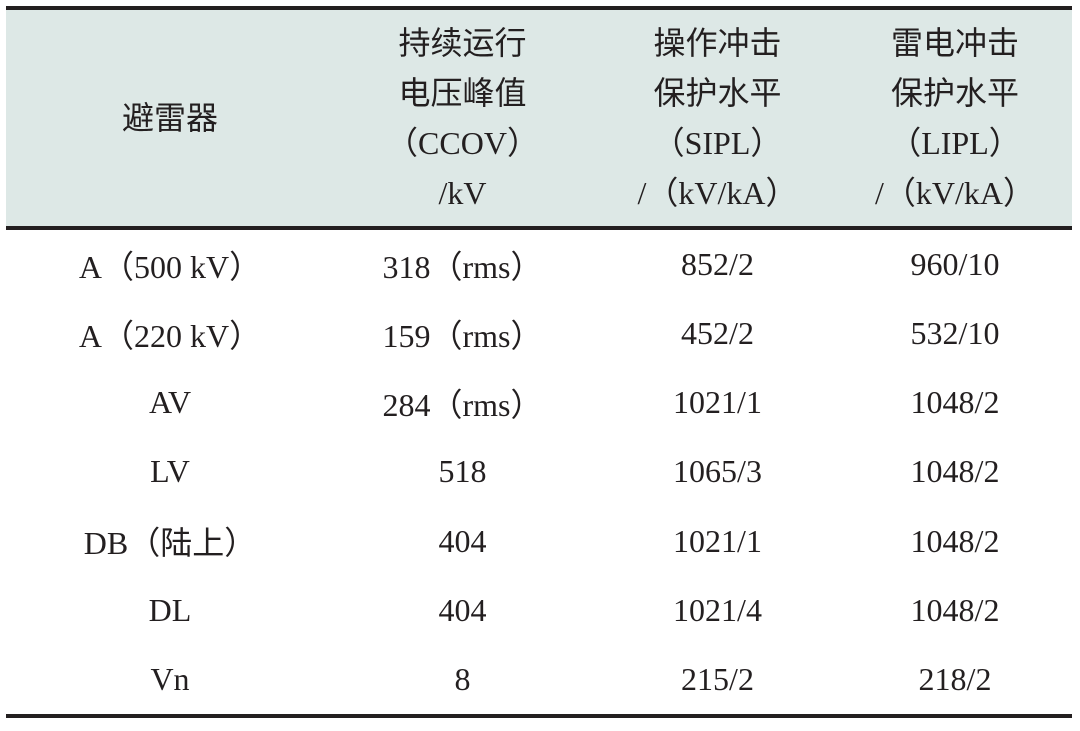 This screenshot has width=1080, height=731. Describe the element at coordinates (462, 143) in the screenshot. I see `header-text: （CCOV）` at that location.